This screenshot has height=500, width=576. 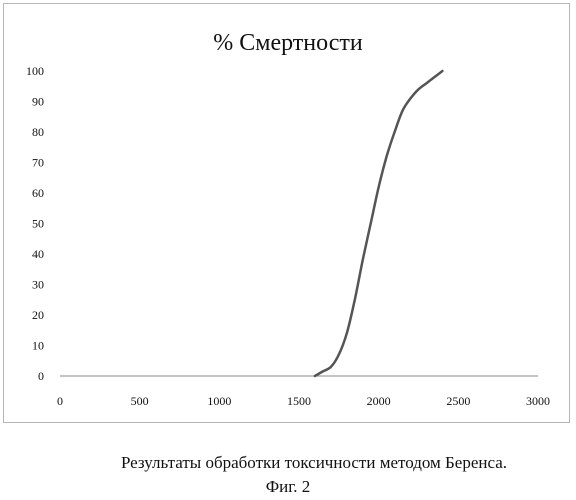 What do you see at coordinates (38, 132) in the screenshot?
I see `y-tick-label: 80` at bounding box center [38, 132].